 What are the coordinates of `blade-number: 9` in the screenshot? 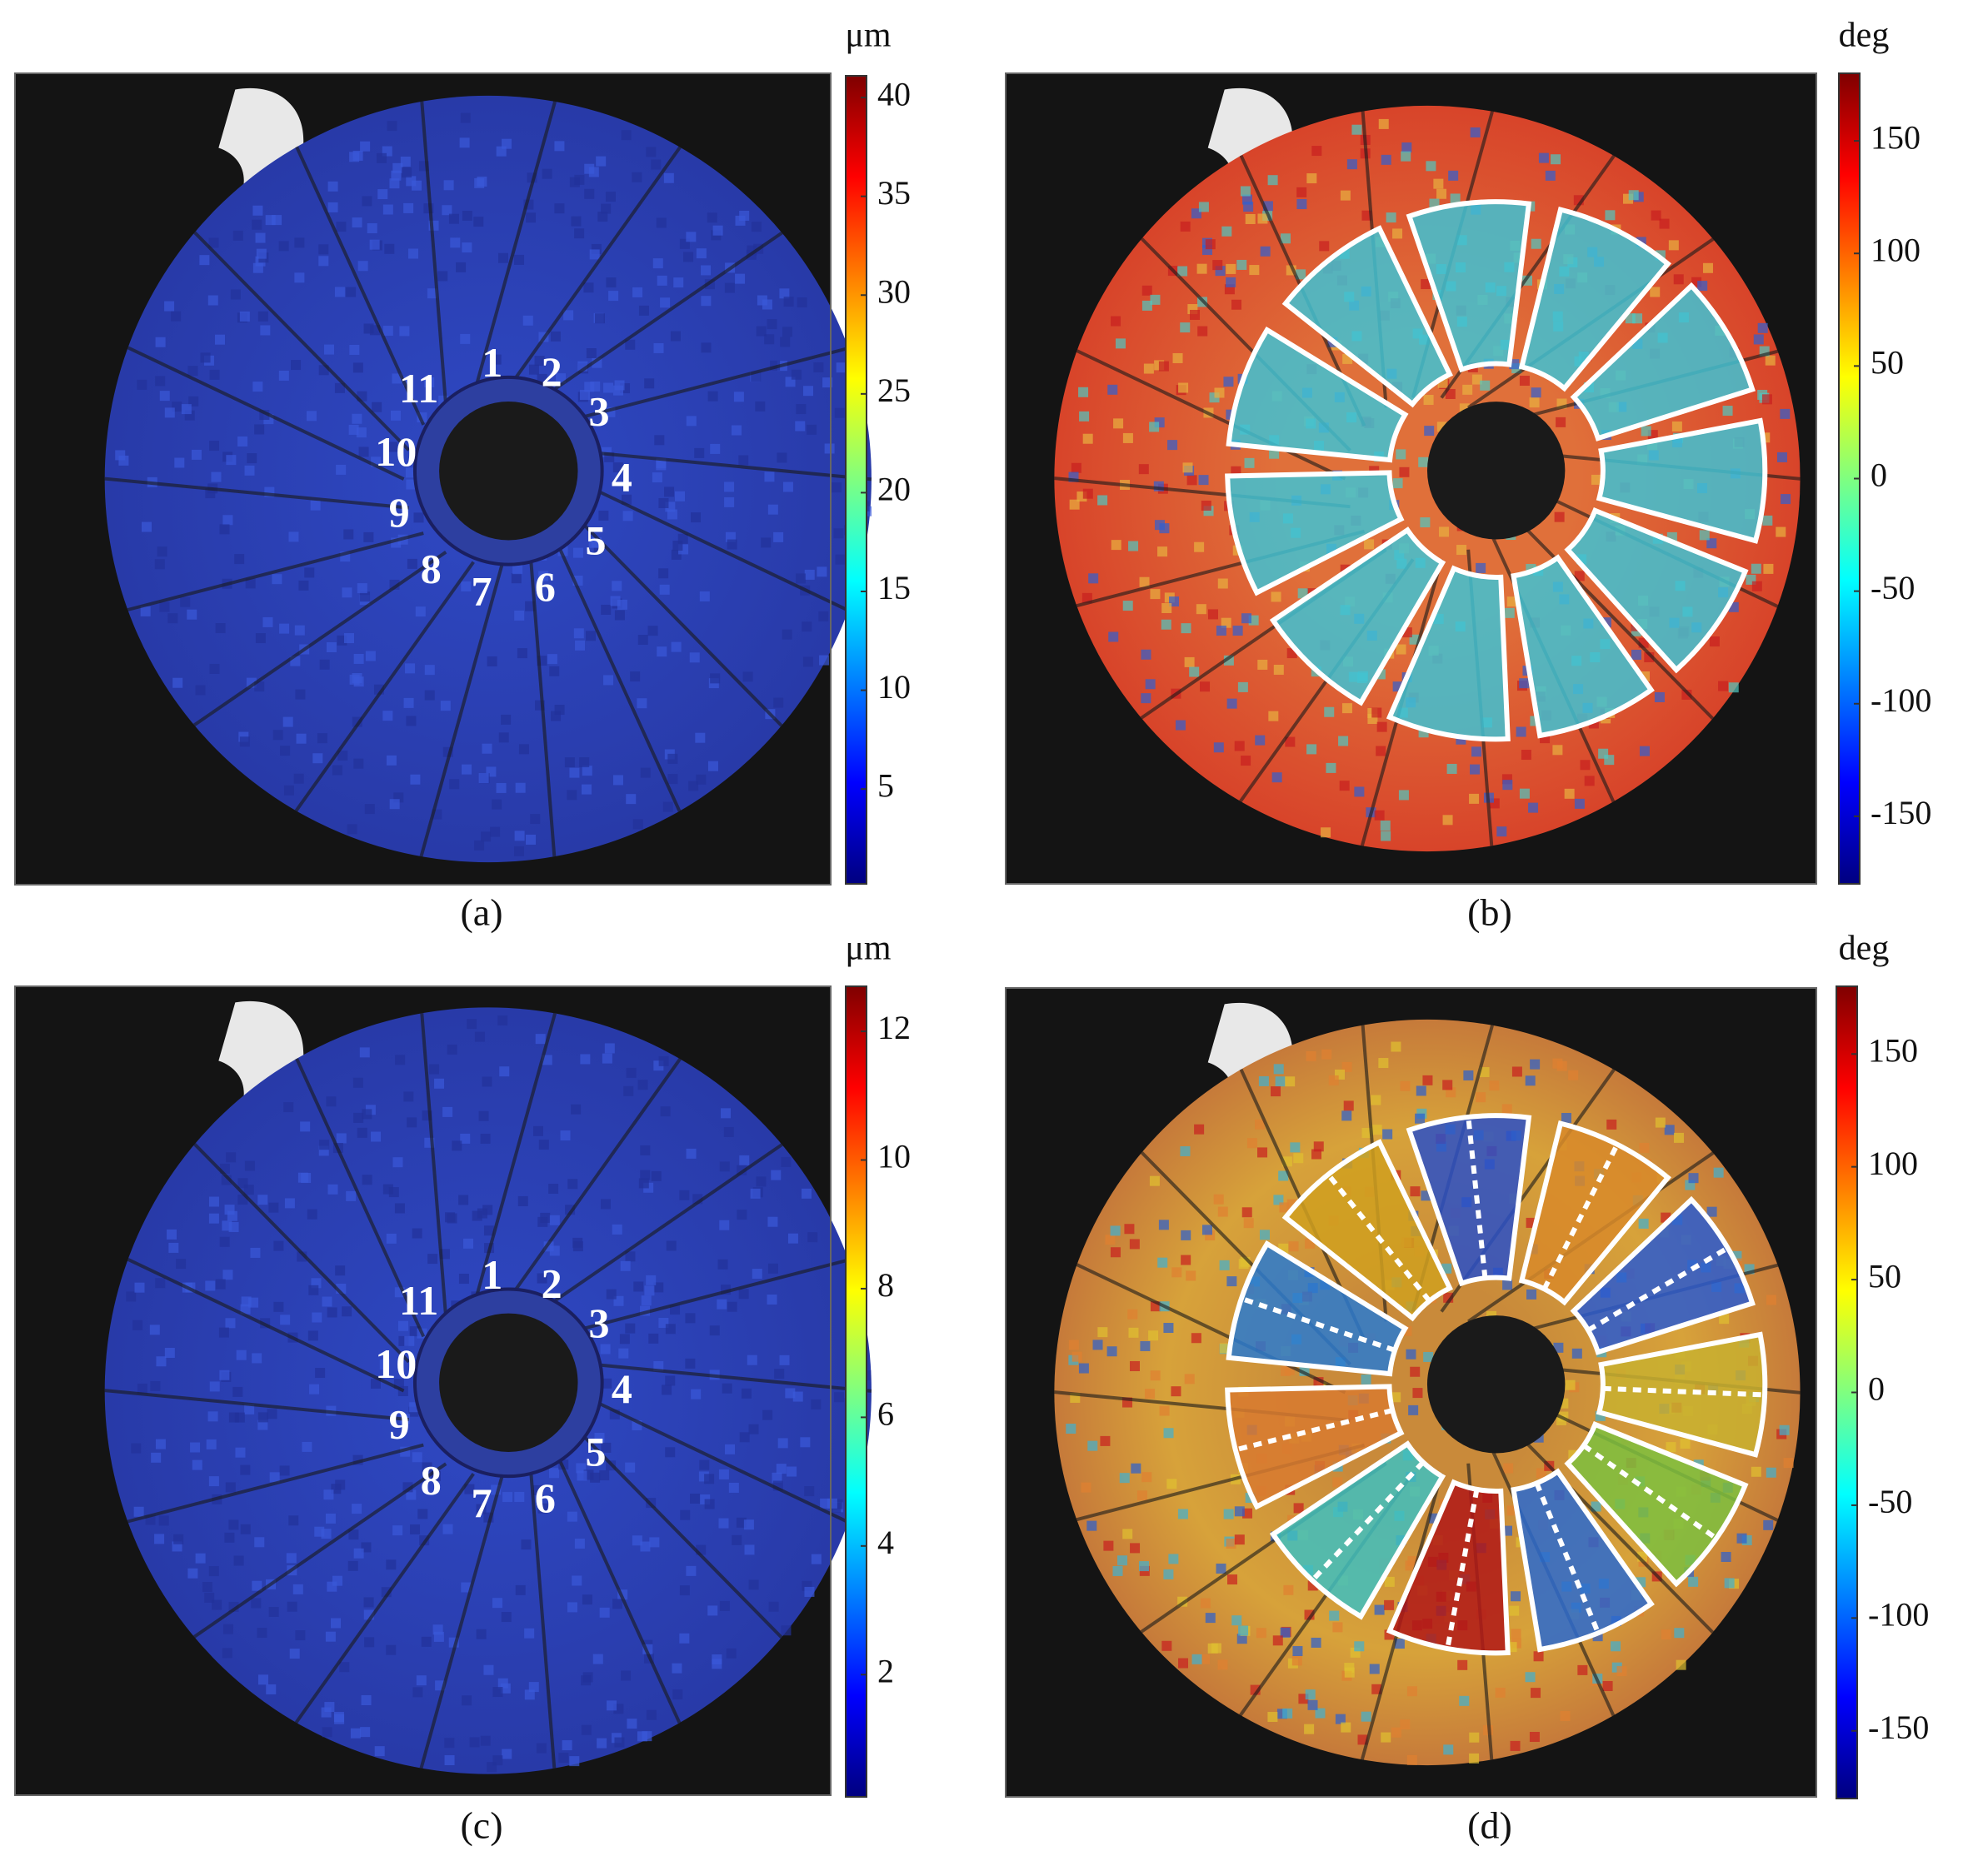 It's located at (399, 1424).